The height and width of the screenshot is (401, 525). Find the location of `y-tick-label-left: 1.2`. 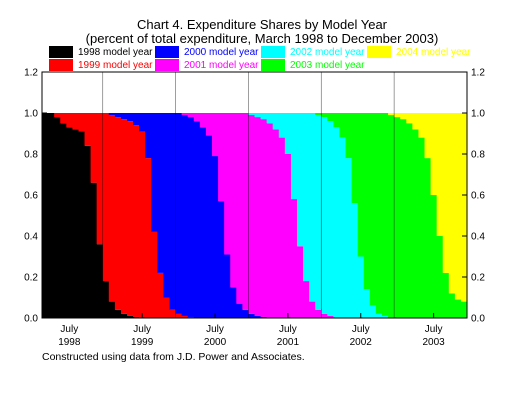

y-tick-label-left: 1.2 is located at coordinates (31, 73).